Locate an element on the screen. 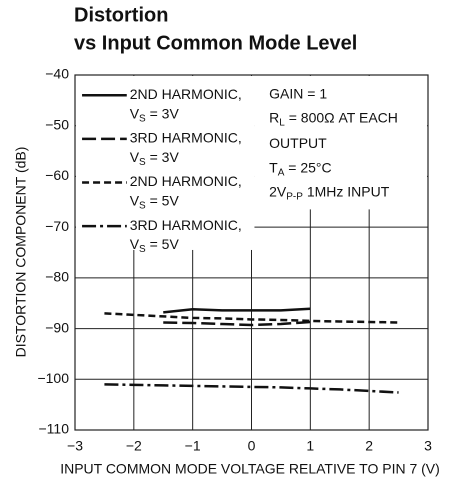 This screenshot has height=494, width=465. annotation: RL = 800Ω AT EACH is located at coordinates (333, 118).